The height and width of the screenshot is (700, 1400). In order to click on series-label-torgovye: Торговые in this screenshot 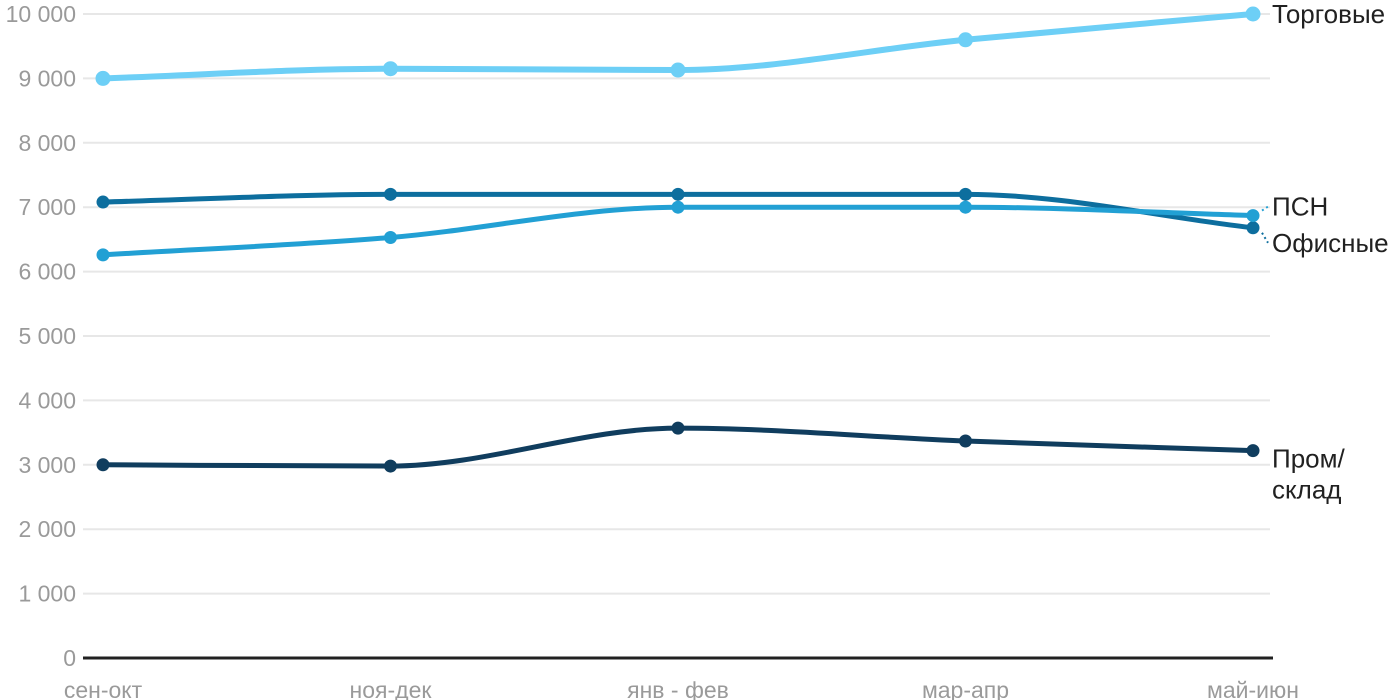, I will do `click(1328, 14)`.